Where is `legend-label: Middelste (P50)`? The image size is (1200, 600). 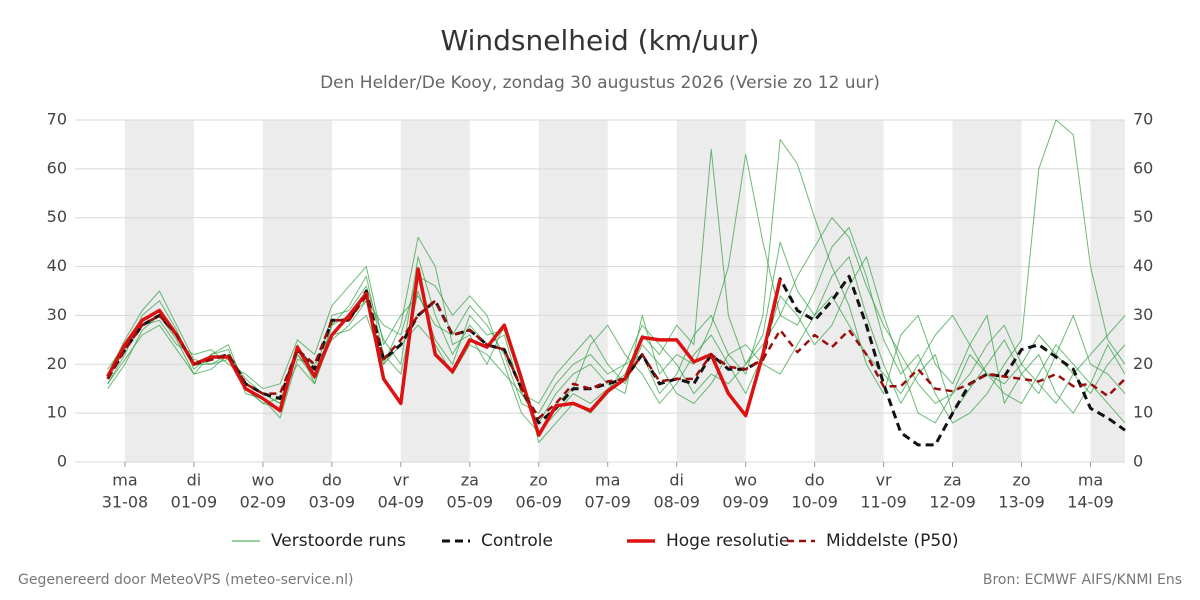 legend-label: Middelste (P50) is located at coordinates (892, 541).